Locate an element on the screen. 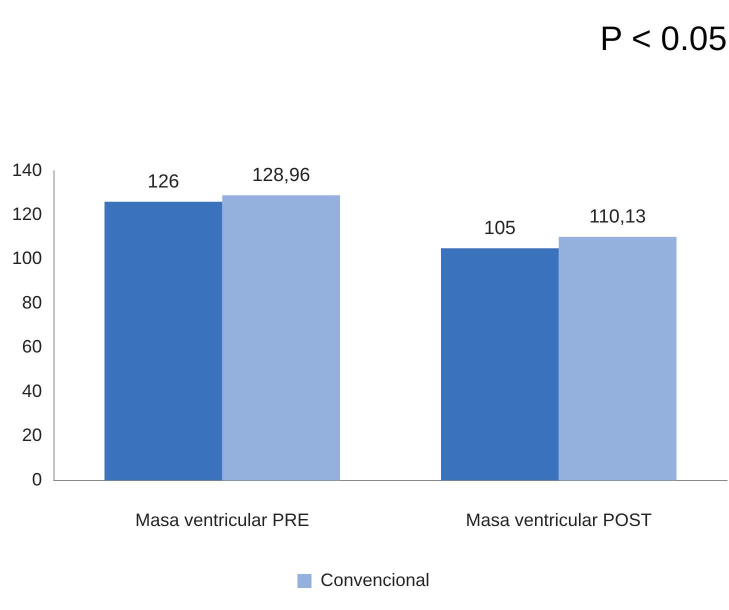 Image resolution: width=729 pixels, height=610 pixels. y-tick-label: 40 is located at coordinates (32, 390).